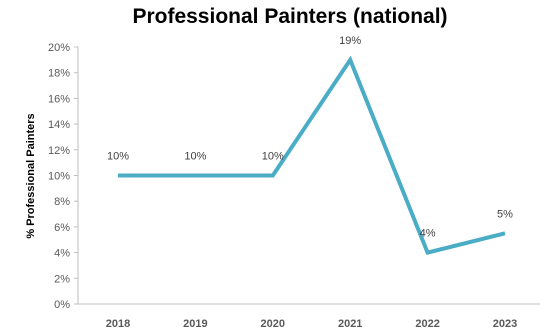  What do you see at coordinates (59, 48) in the screenshot?
I see `y-tick-label: 20%` at bounding box center [59, 48].